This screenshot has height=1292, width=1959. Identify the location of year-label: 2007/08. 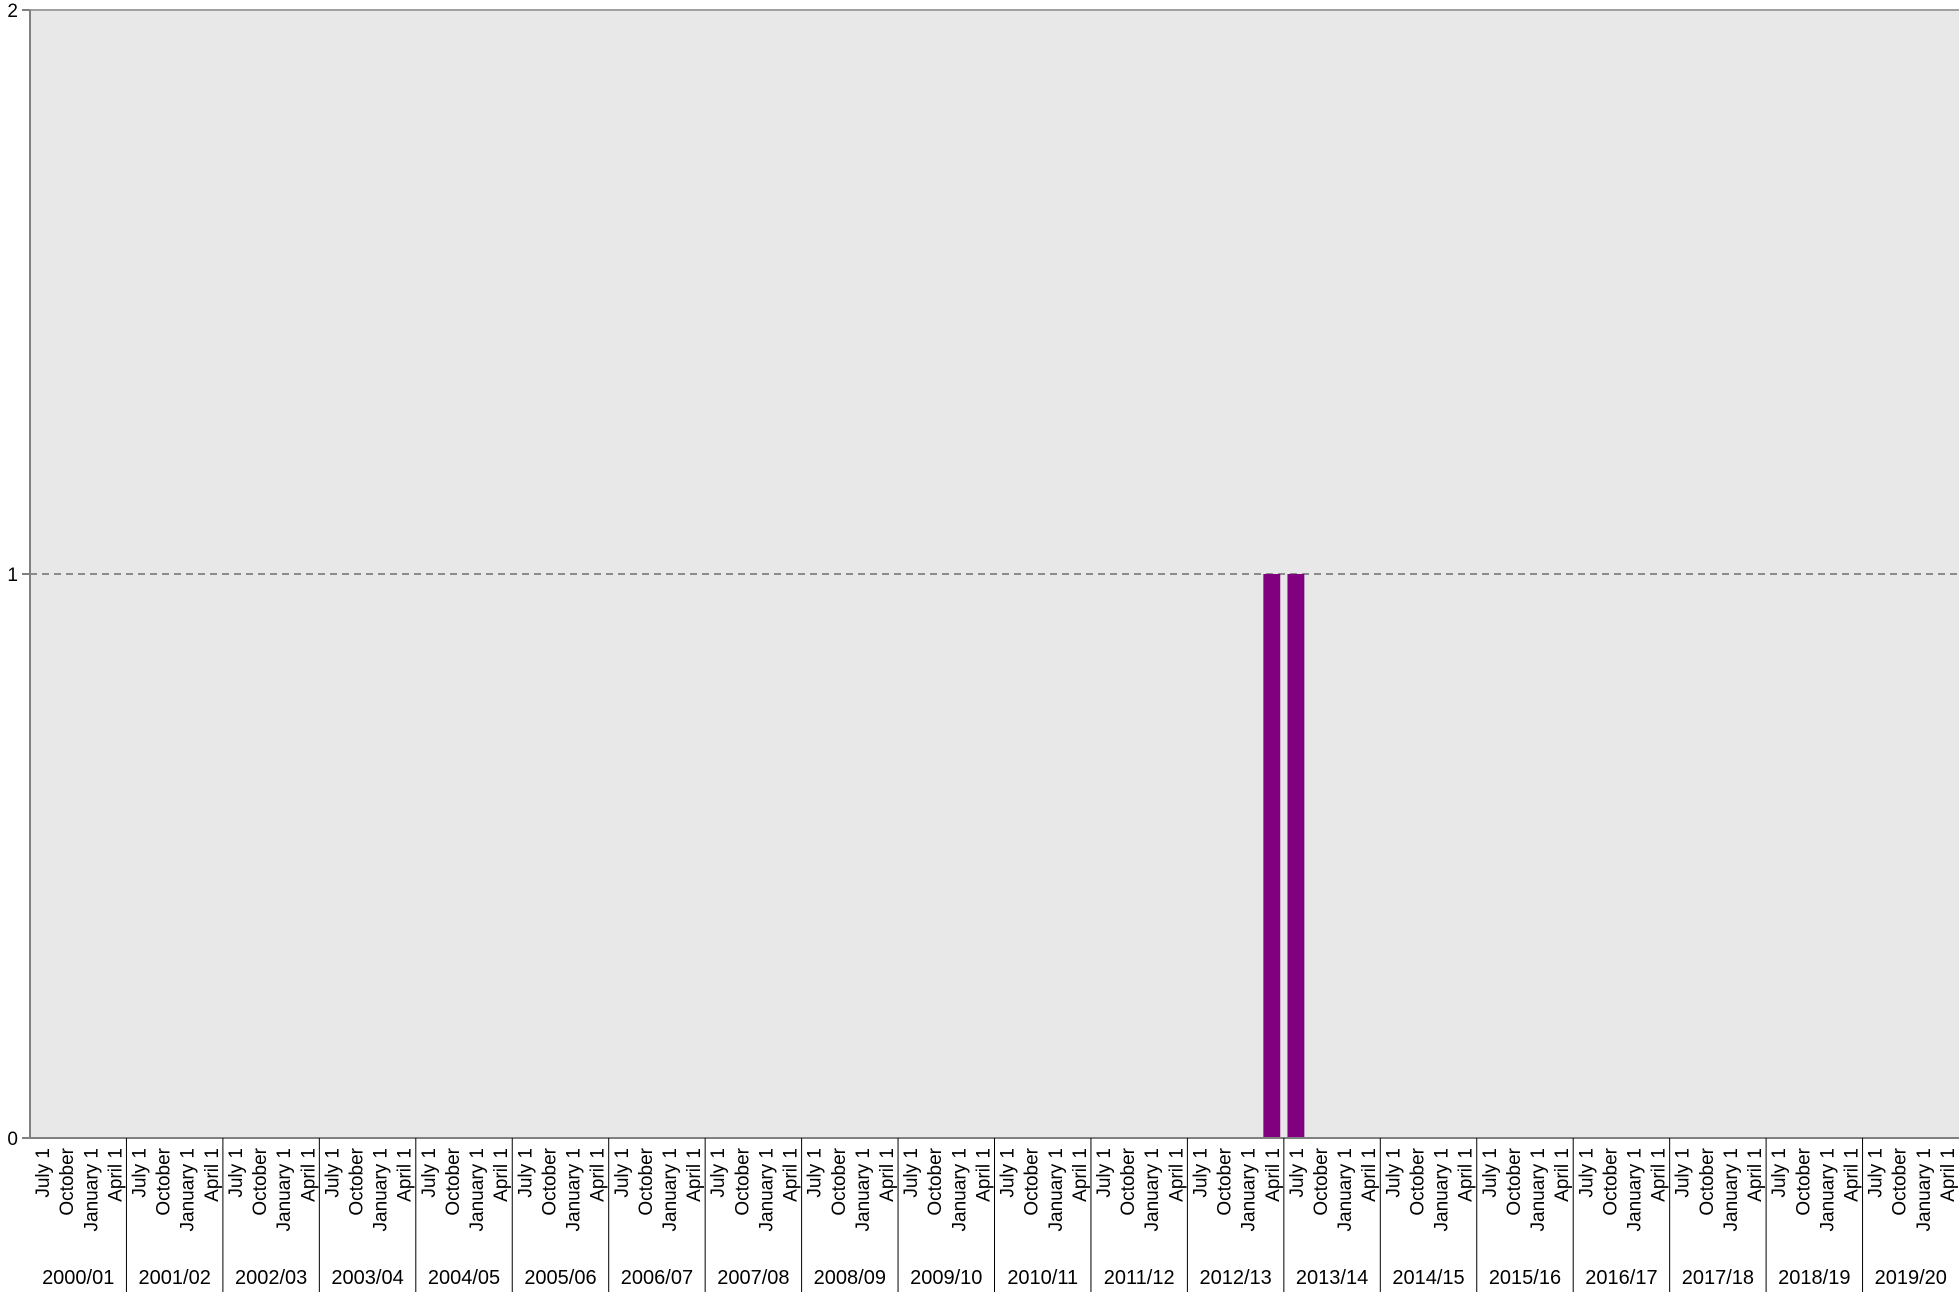
(753, 1278).